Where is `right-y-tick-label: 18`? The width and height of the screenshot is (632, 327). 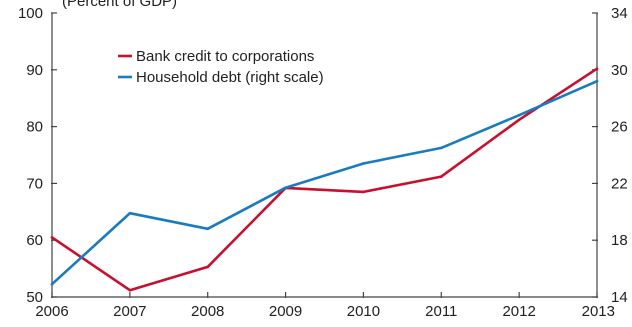
right-y-tick-label: 18 is located at coordinates (619, 240).